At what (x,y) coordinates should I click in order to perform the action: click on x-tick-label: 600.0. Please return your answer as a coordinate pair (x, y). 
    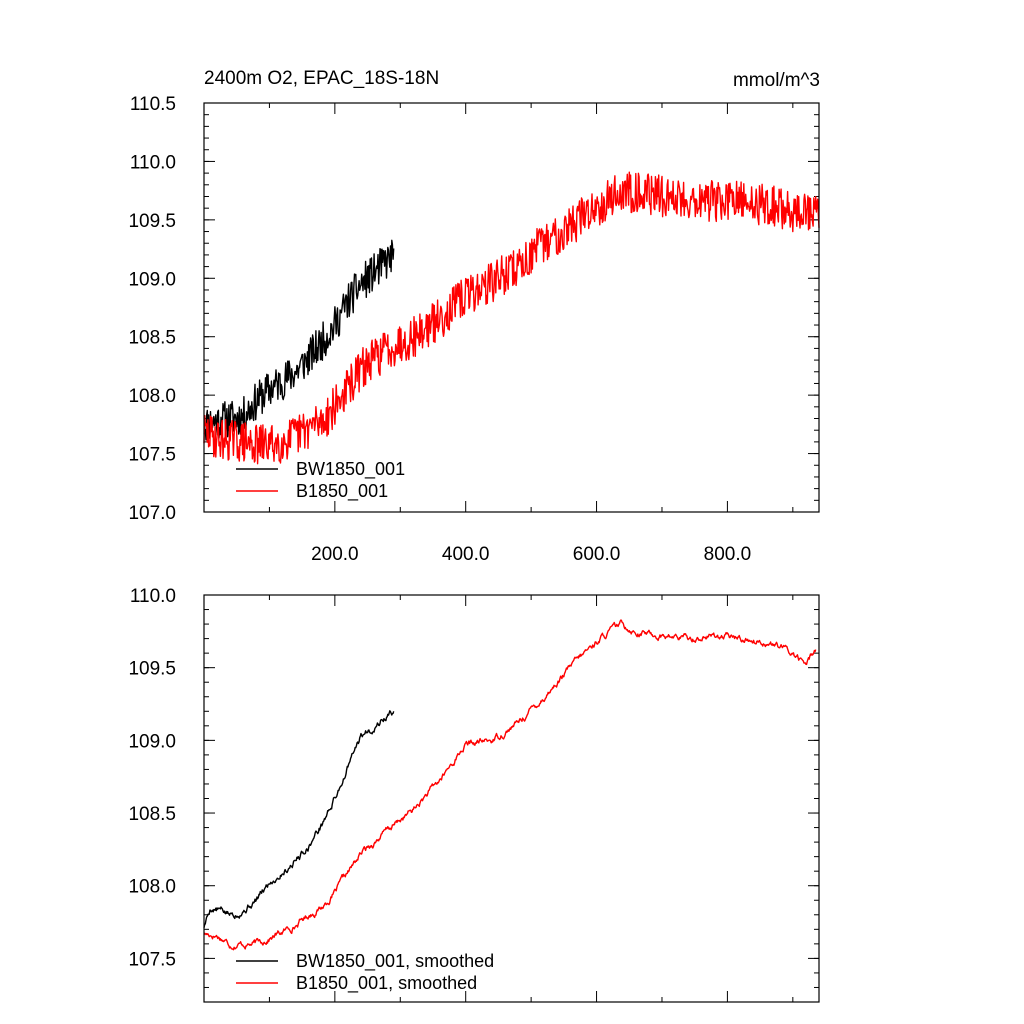
    Looking at the image, I should click on (597, 554).